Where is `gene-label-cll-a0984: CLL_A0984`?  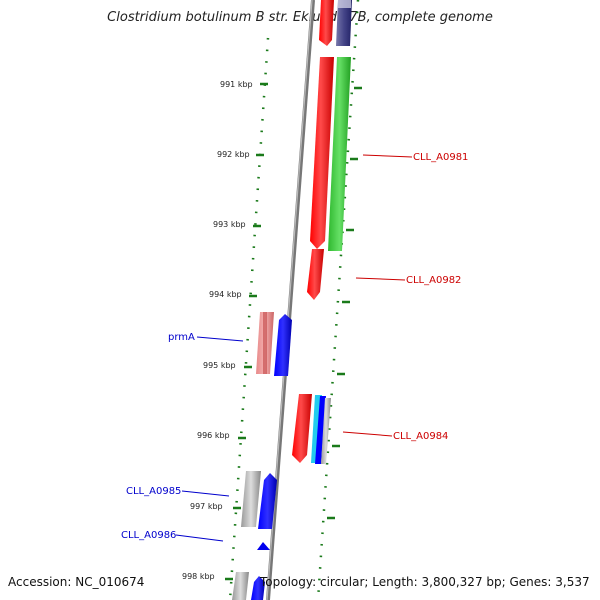 gene-label-cll-a0984: CLL_A0984 is located at coordinates (420, 436).